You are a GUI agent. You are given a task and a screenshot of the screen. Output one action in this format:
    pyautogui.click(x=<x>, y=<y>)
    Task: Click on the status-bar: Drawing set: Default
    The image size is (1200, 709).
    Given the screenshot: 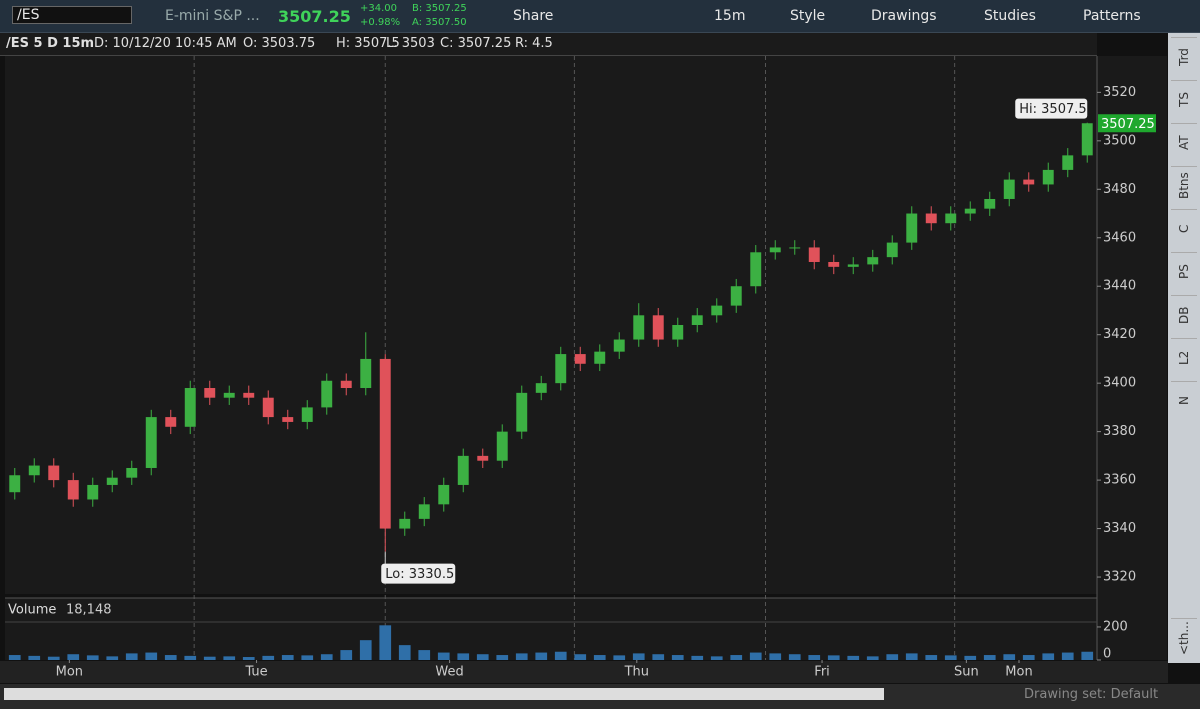 What is the action you would take?
    pyautogui.click(x=600, y=696)
    